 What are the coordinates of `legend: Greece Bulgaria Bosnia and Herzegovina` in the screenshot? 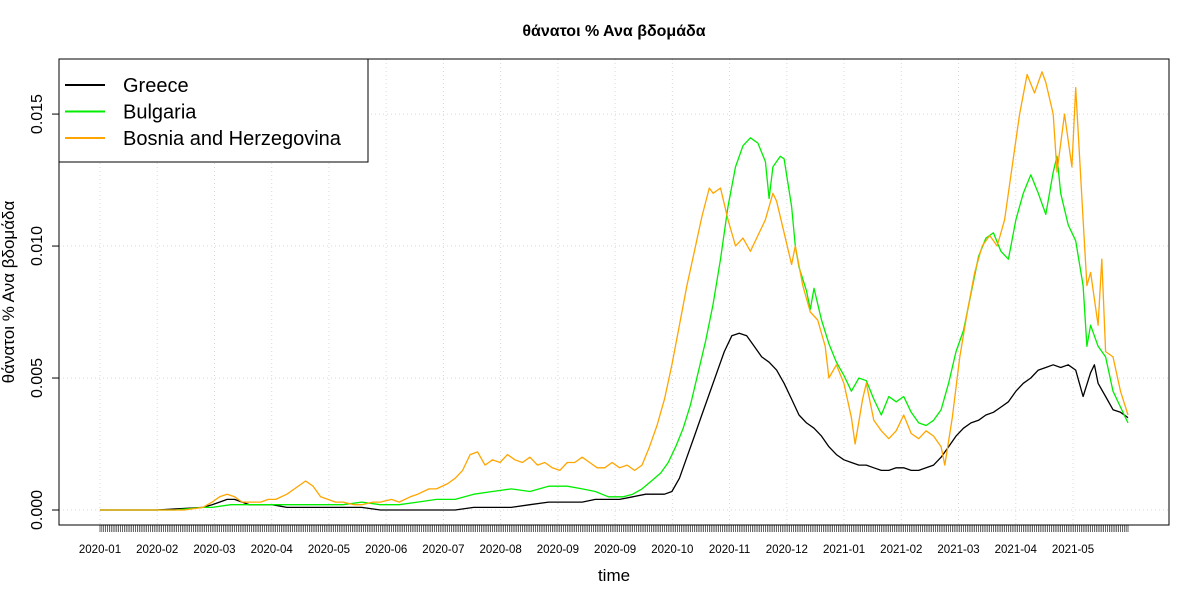 It's located at (213, 110).